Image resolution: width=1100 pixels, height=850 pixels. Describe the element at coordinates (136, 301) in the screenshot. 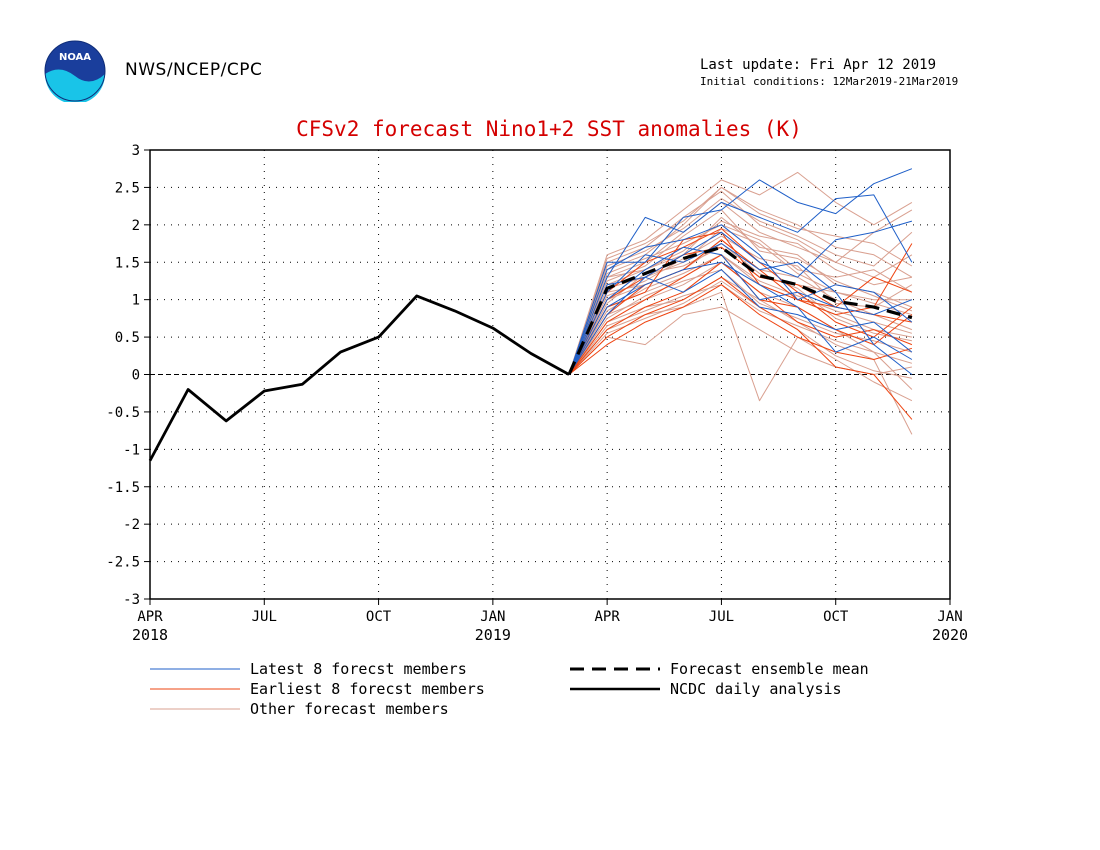

I see `y-tick-label: 1` at that location.